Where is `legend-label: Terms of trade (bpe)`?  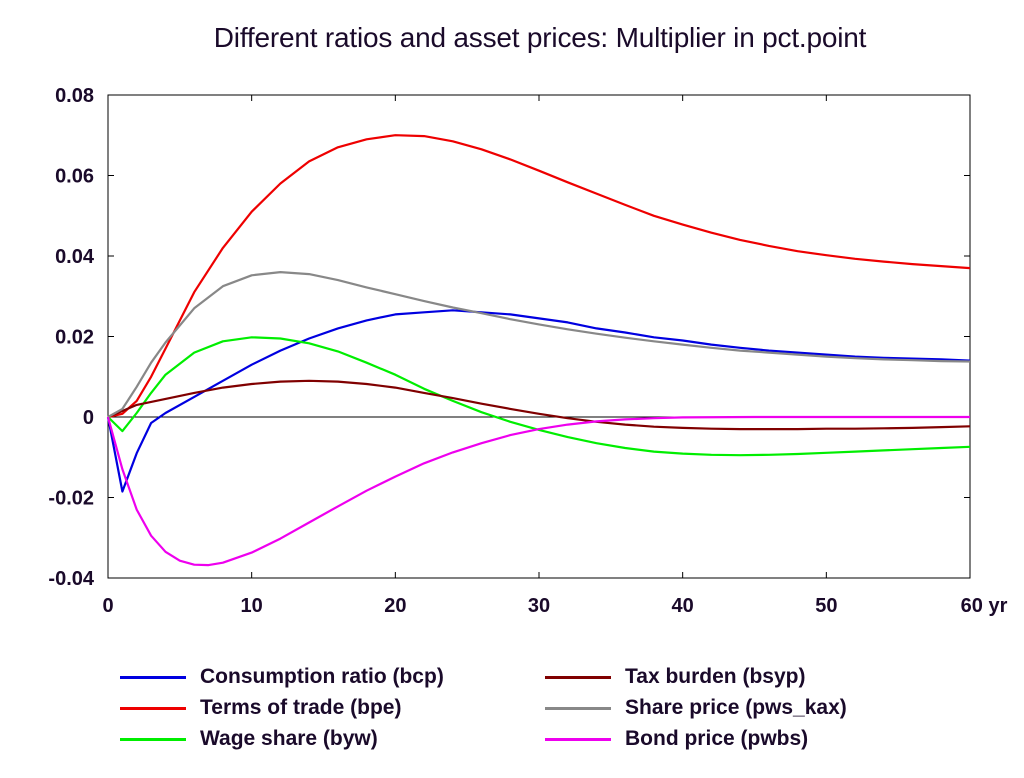
legend-label: Terms of trade (bpe) is located at coordinates (301, 707).